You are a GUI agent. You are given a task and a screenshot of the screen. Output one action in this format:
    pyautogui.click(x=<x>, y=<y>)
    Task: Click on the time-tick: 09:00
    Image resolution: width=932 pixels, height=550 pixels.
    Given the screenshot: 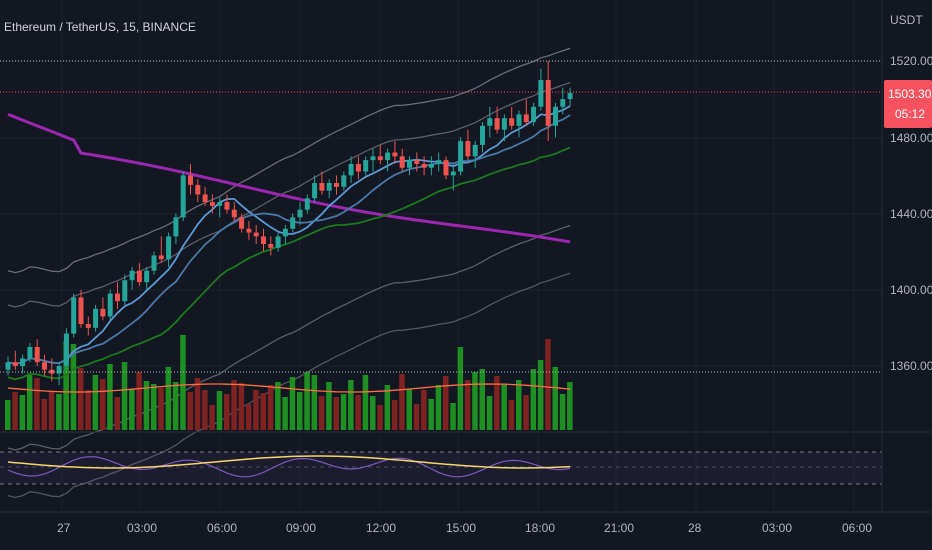 What is the action you would take?
    pyautogui.click(x=301, y=528)
    